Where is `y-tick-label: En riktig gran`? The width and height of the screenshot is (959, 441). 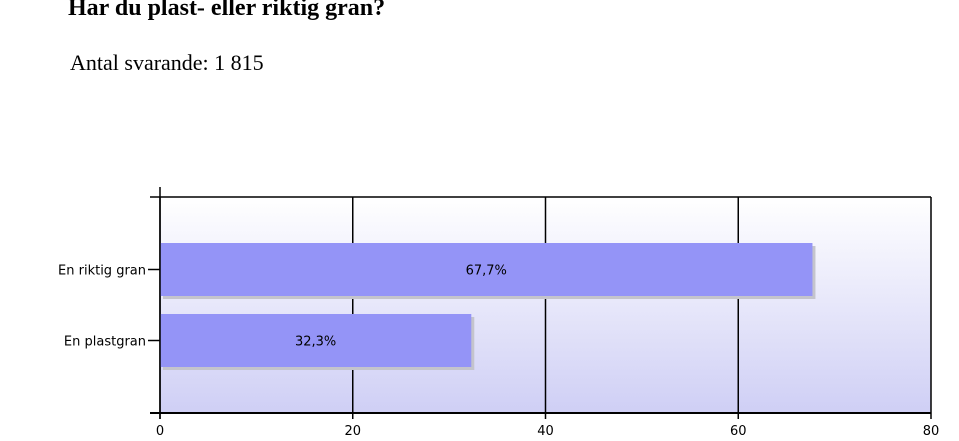
y-tick-label: En riktig gran is located at coordinates (102, 271).